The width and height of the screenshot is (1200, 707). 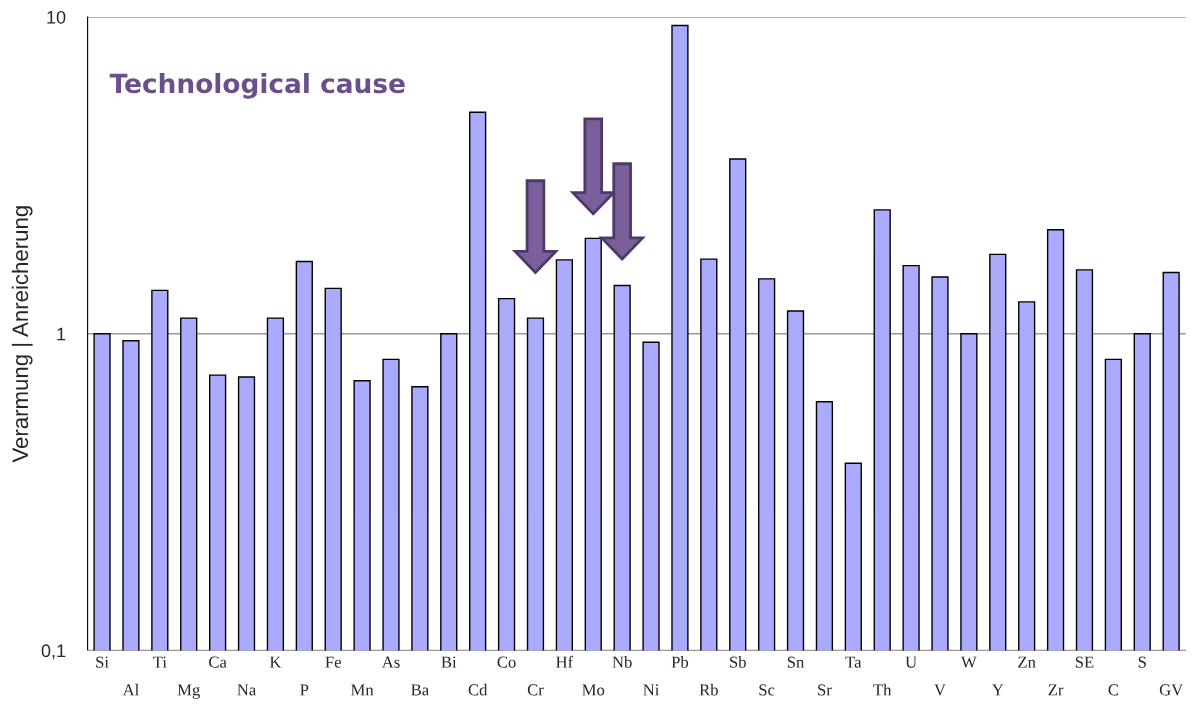 What do you see at coordinates (1084, 662) in the screenshot?
I see `x-tick-label: SE` at bounding box center [1084, 662].